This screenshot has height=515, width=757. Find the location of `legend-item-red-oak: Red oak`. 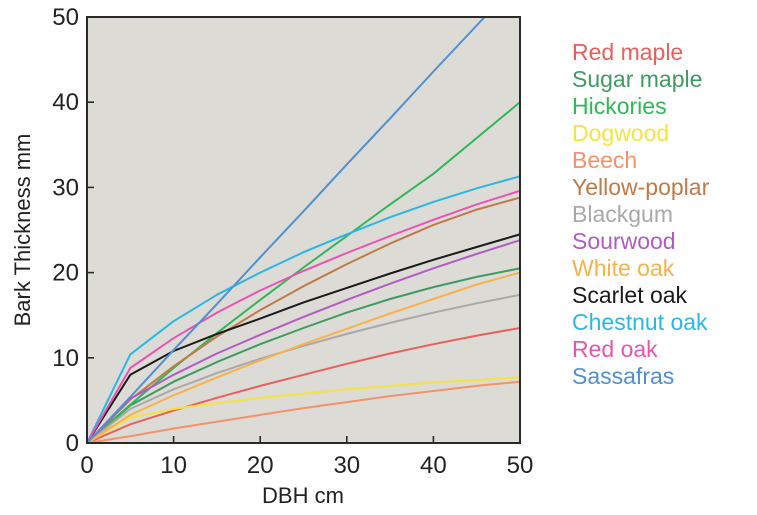

legend-item-red-oak: Red oak is located at coordinates (615, 349).